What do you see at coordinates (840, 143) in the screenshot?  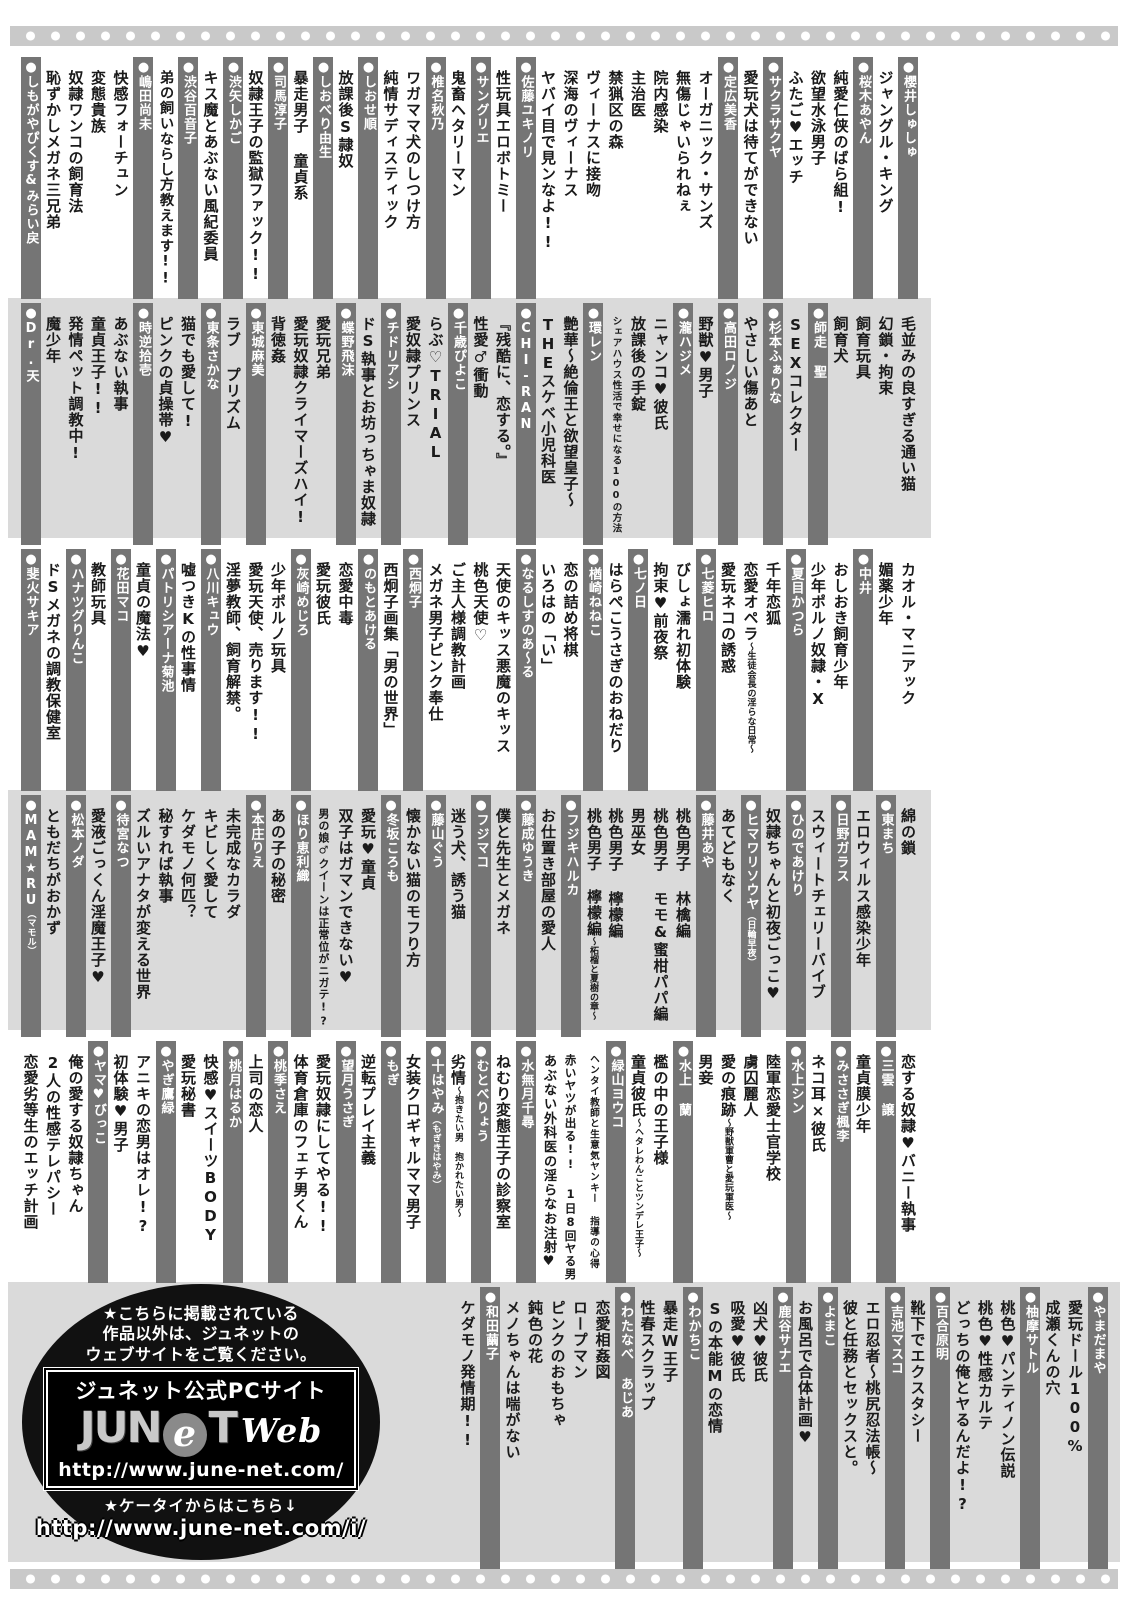 I see `title-text: 純愛仁侠のばら組!` at bounding box center [840, 143].